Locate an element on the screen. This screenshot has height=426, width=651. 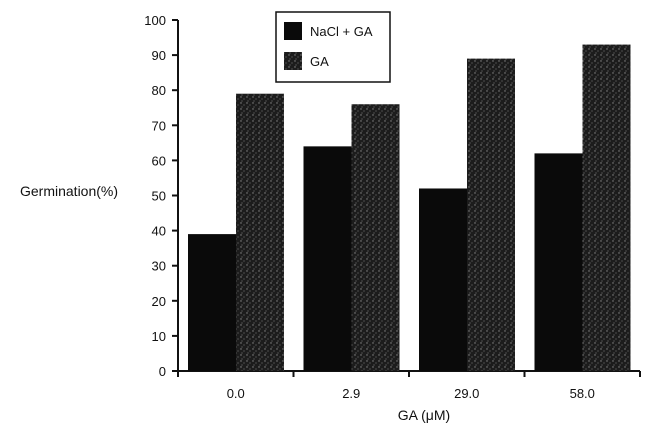
y-tick-label: 0 is located at coordinates (162, 371).